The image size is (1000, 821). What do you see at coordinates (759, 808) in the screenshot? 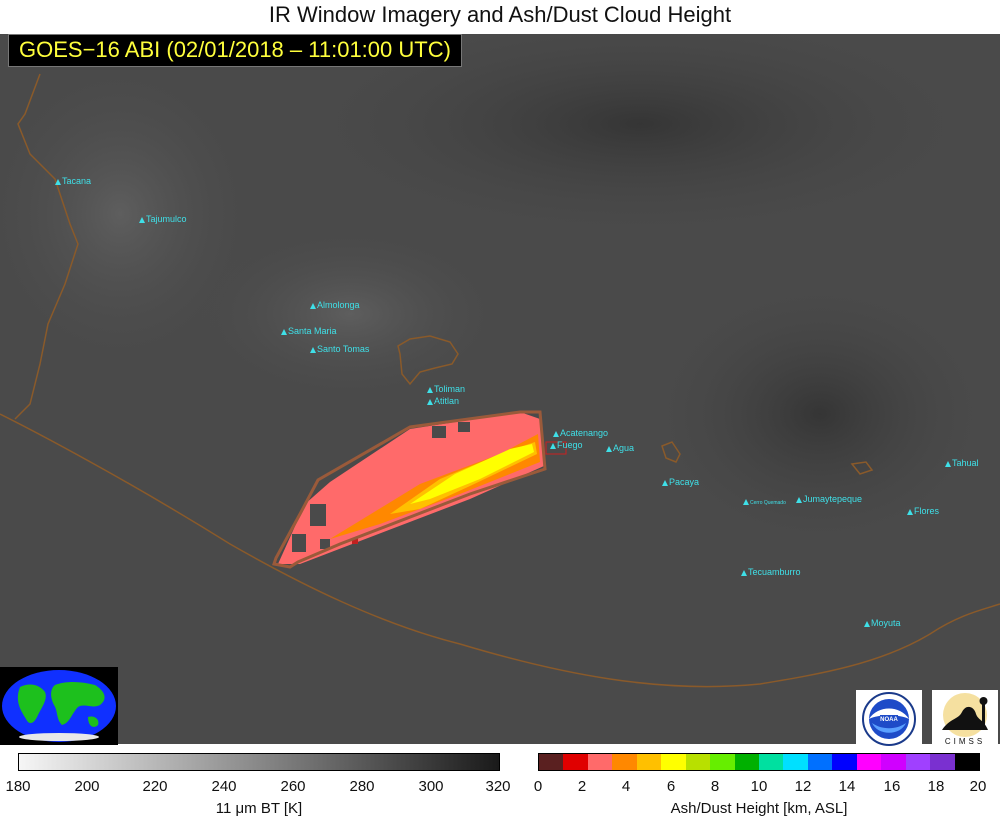
I see `ash-colorbar-label: Ash/Dust Height [km, ASL]` at bounding box center [759, 808].